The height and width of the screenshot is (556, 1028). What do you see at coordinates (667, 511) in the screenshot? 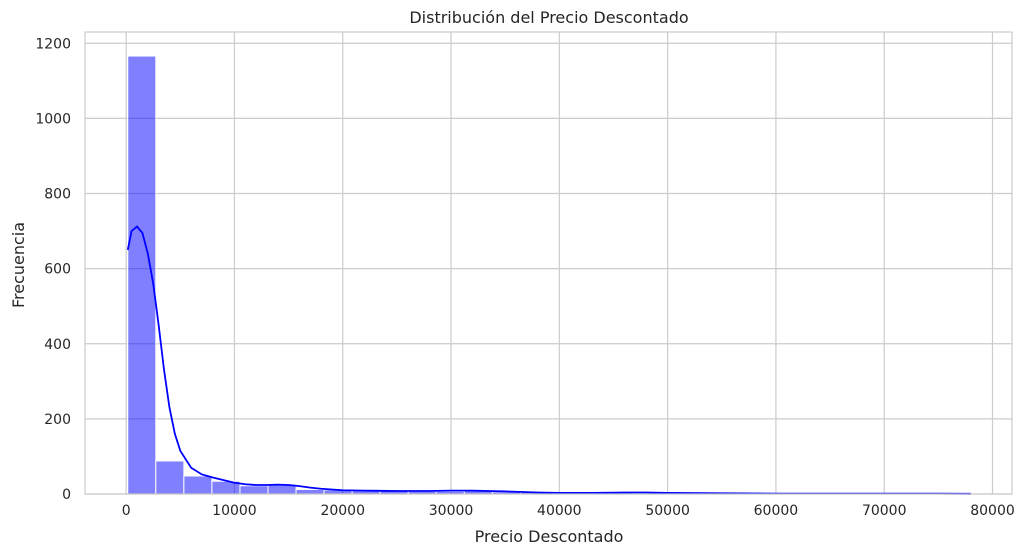
I see `x-tick-label: 50000` at bounding box center [667, 511].